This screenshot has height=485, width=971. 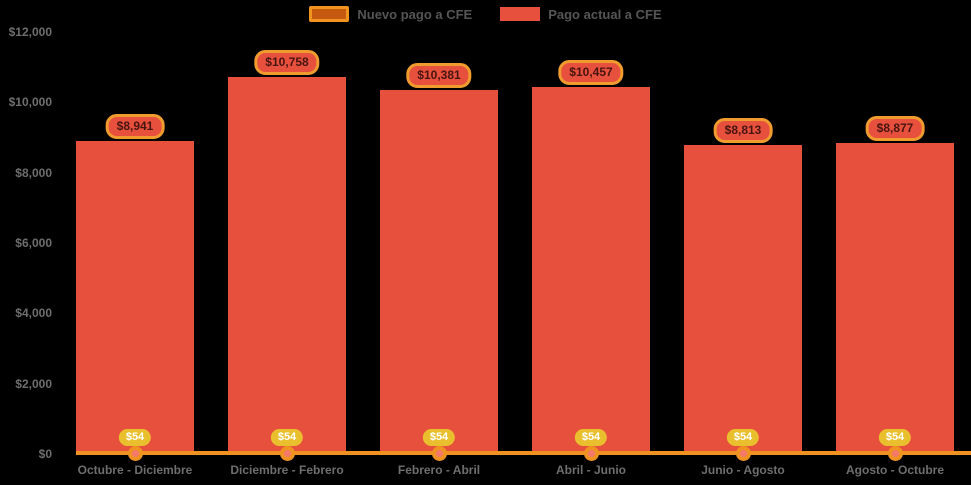 What do you see at coordinates (135, 126) in the screenshot?
I see `bar-value-label: $8,941` at bounding box center [135, 126].